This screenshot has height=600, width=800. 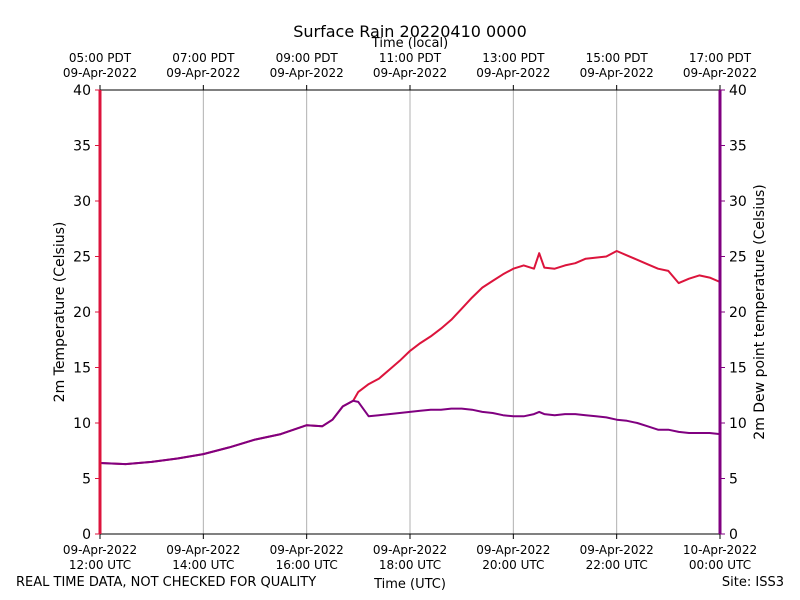 What do you see at coordinates (409, 584) in the screenshot?
I see `x-axis-label: Time (UTC)` at bounding box center [409, 584].